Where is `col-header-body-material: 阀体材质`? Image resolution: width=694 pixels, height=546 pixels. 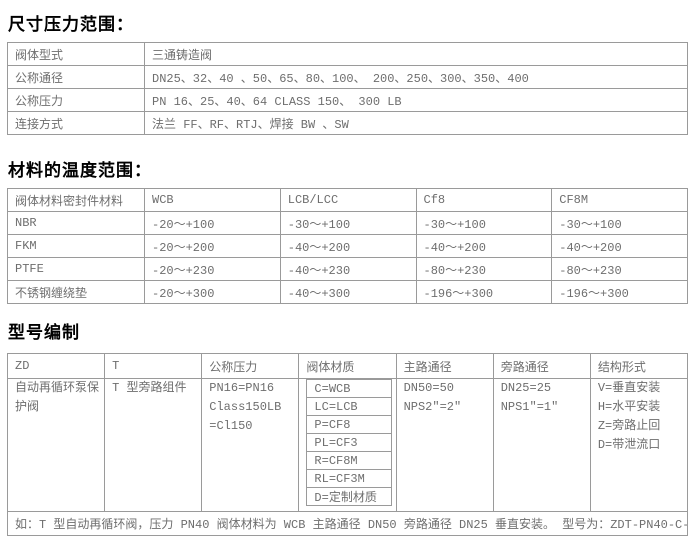
col-header-body-material: 阀体材质 is located at coordinates (347, 366).